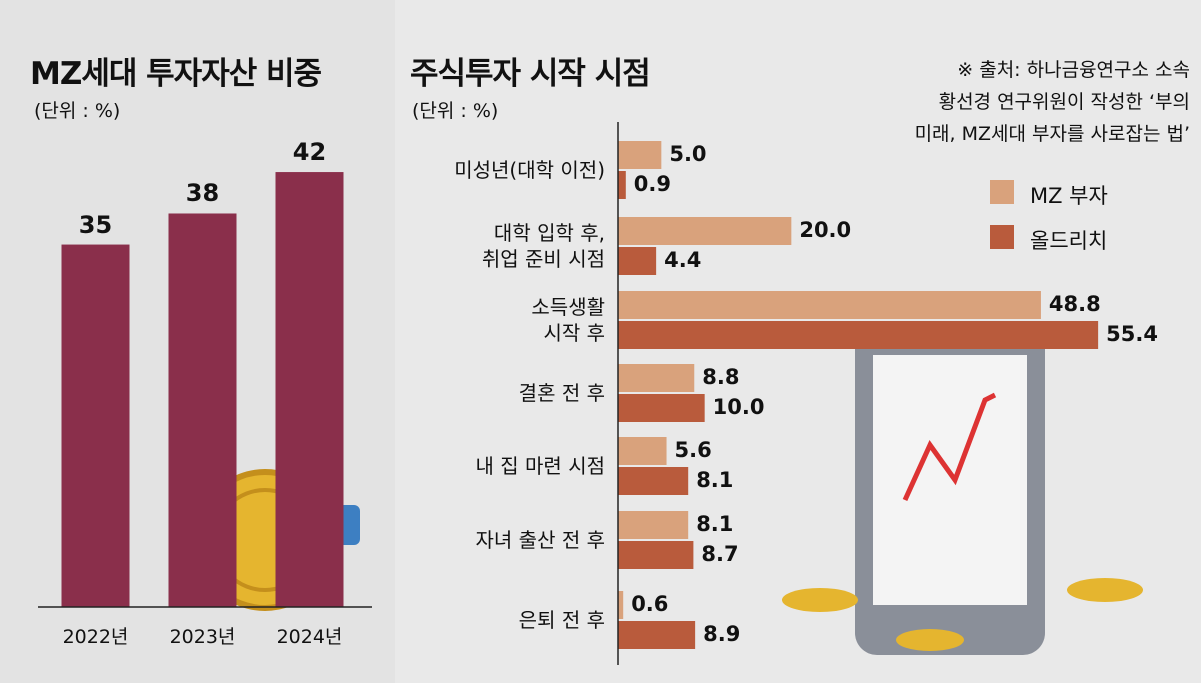 The width and height of the screenshot is (1201, 683). Describe the element at coordinates (721, 377) in the screenshot. I see `value-label: 8.8` at that location.